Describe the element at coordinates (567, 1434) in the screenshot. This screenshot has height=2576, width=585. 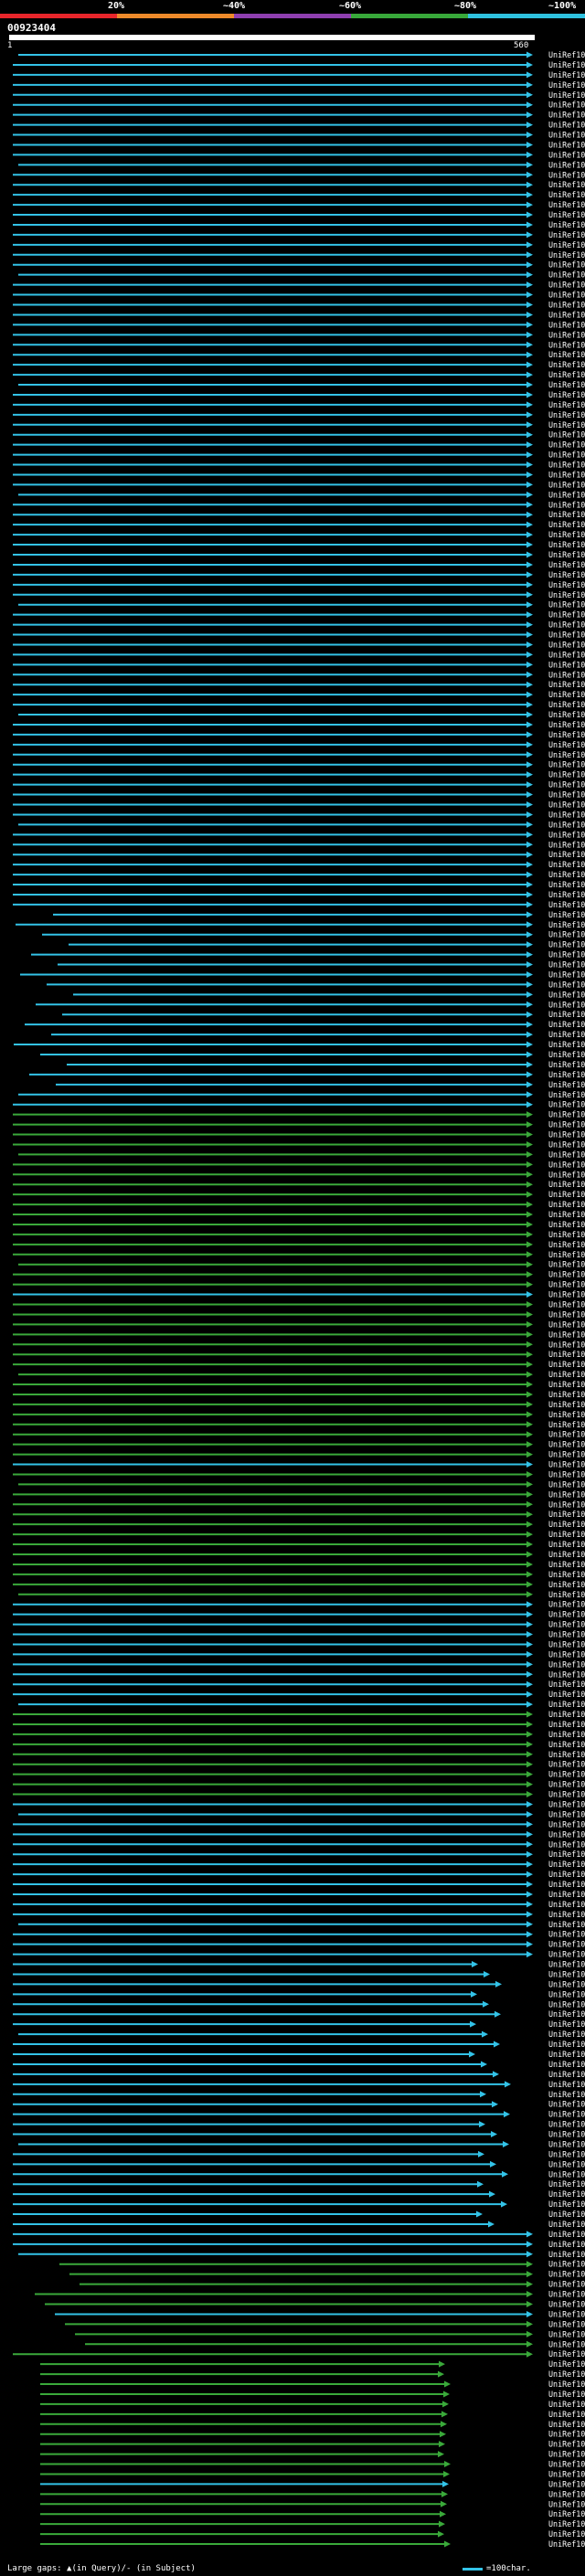
I see `hit-label: UniRef100_C0PQ59` at that location.